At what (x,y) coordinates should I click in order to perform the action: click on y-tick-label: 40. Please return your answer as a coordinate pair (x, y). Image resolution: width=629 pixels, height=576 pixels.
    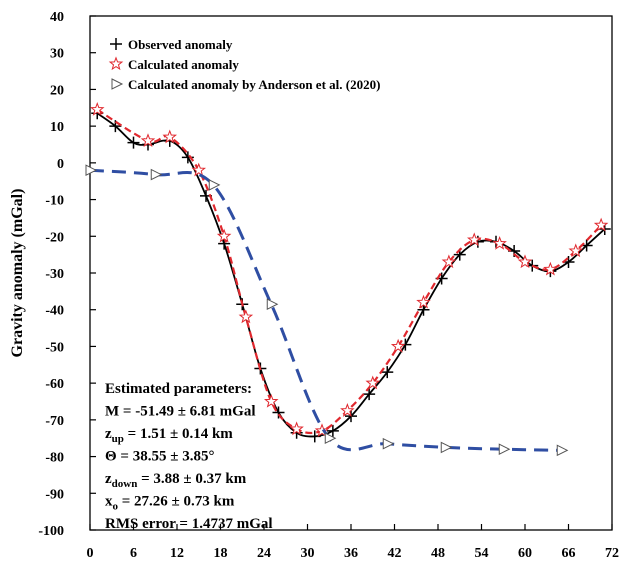
    Looking at the image, I should click on (57, 17).